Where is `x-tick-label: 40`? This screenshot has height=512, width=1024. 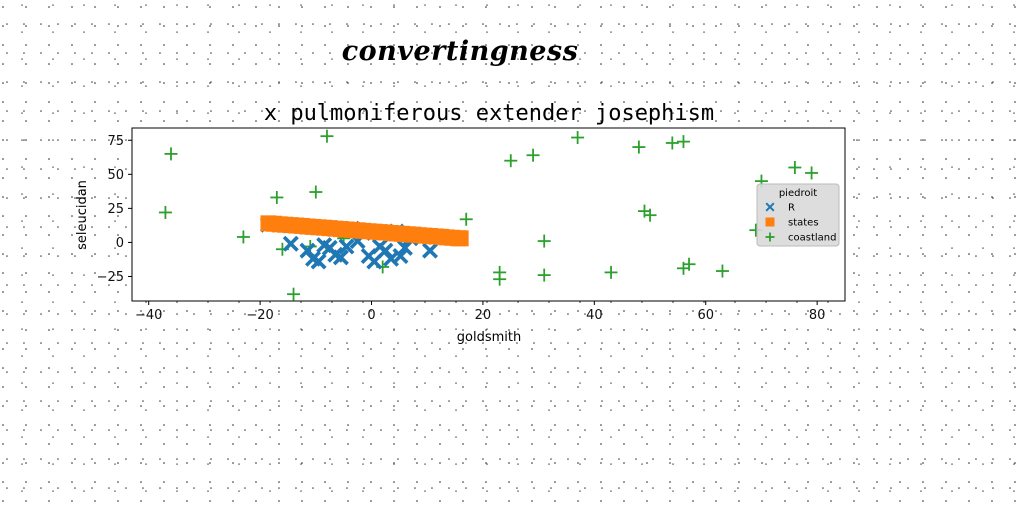
x-tick-label: 40 is located at coordinates (594, 315).